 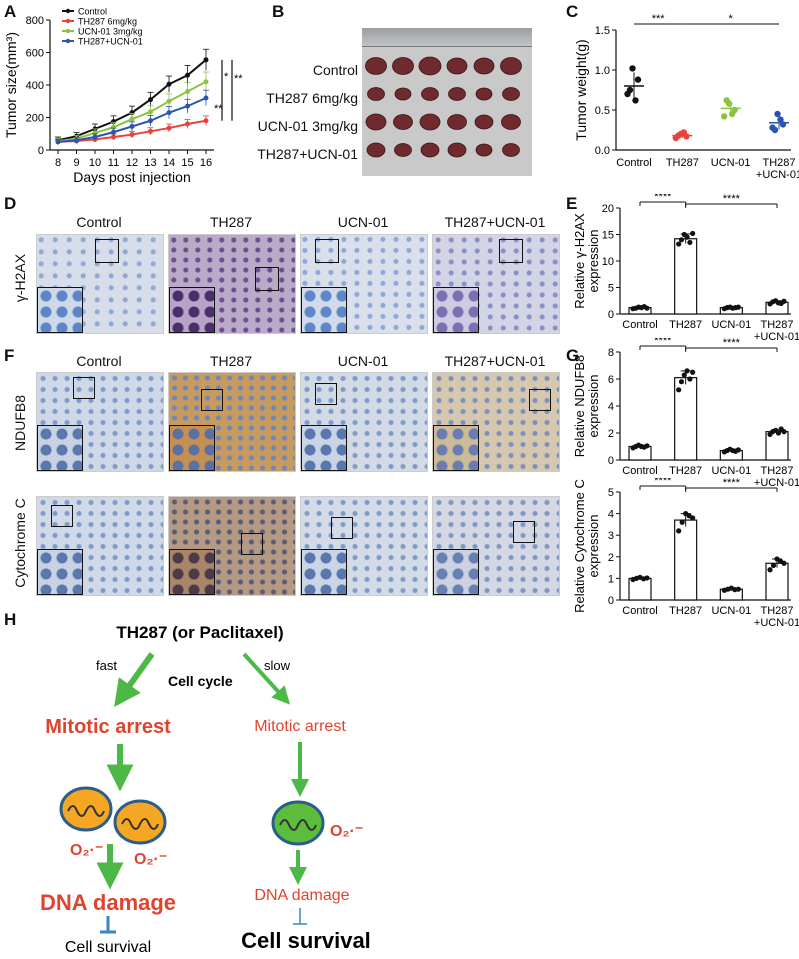 What do you see at coordinates (35, 86) in the screenshot?
I see `y-tick-label: 400` at bounding box center [35, 86].